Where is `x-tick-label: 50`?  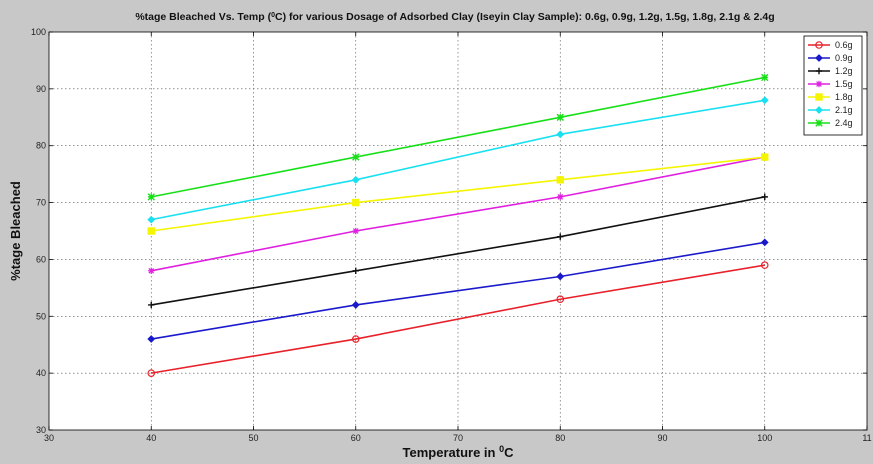
x-tick-label: 50 is located at coordinates (253, 438).